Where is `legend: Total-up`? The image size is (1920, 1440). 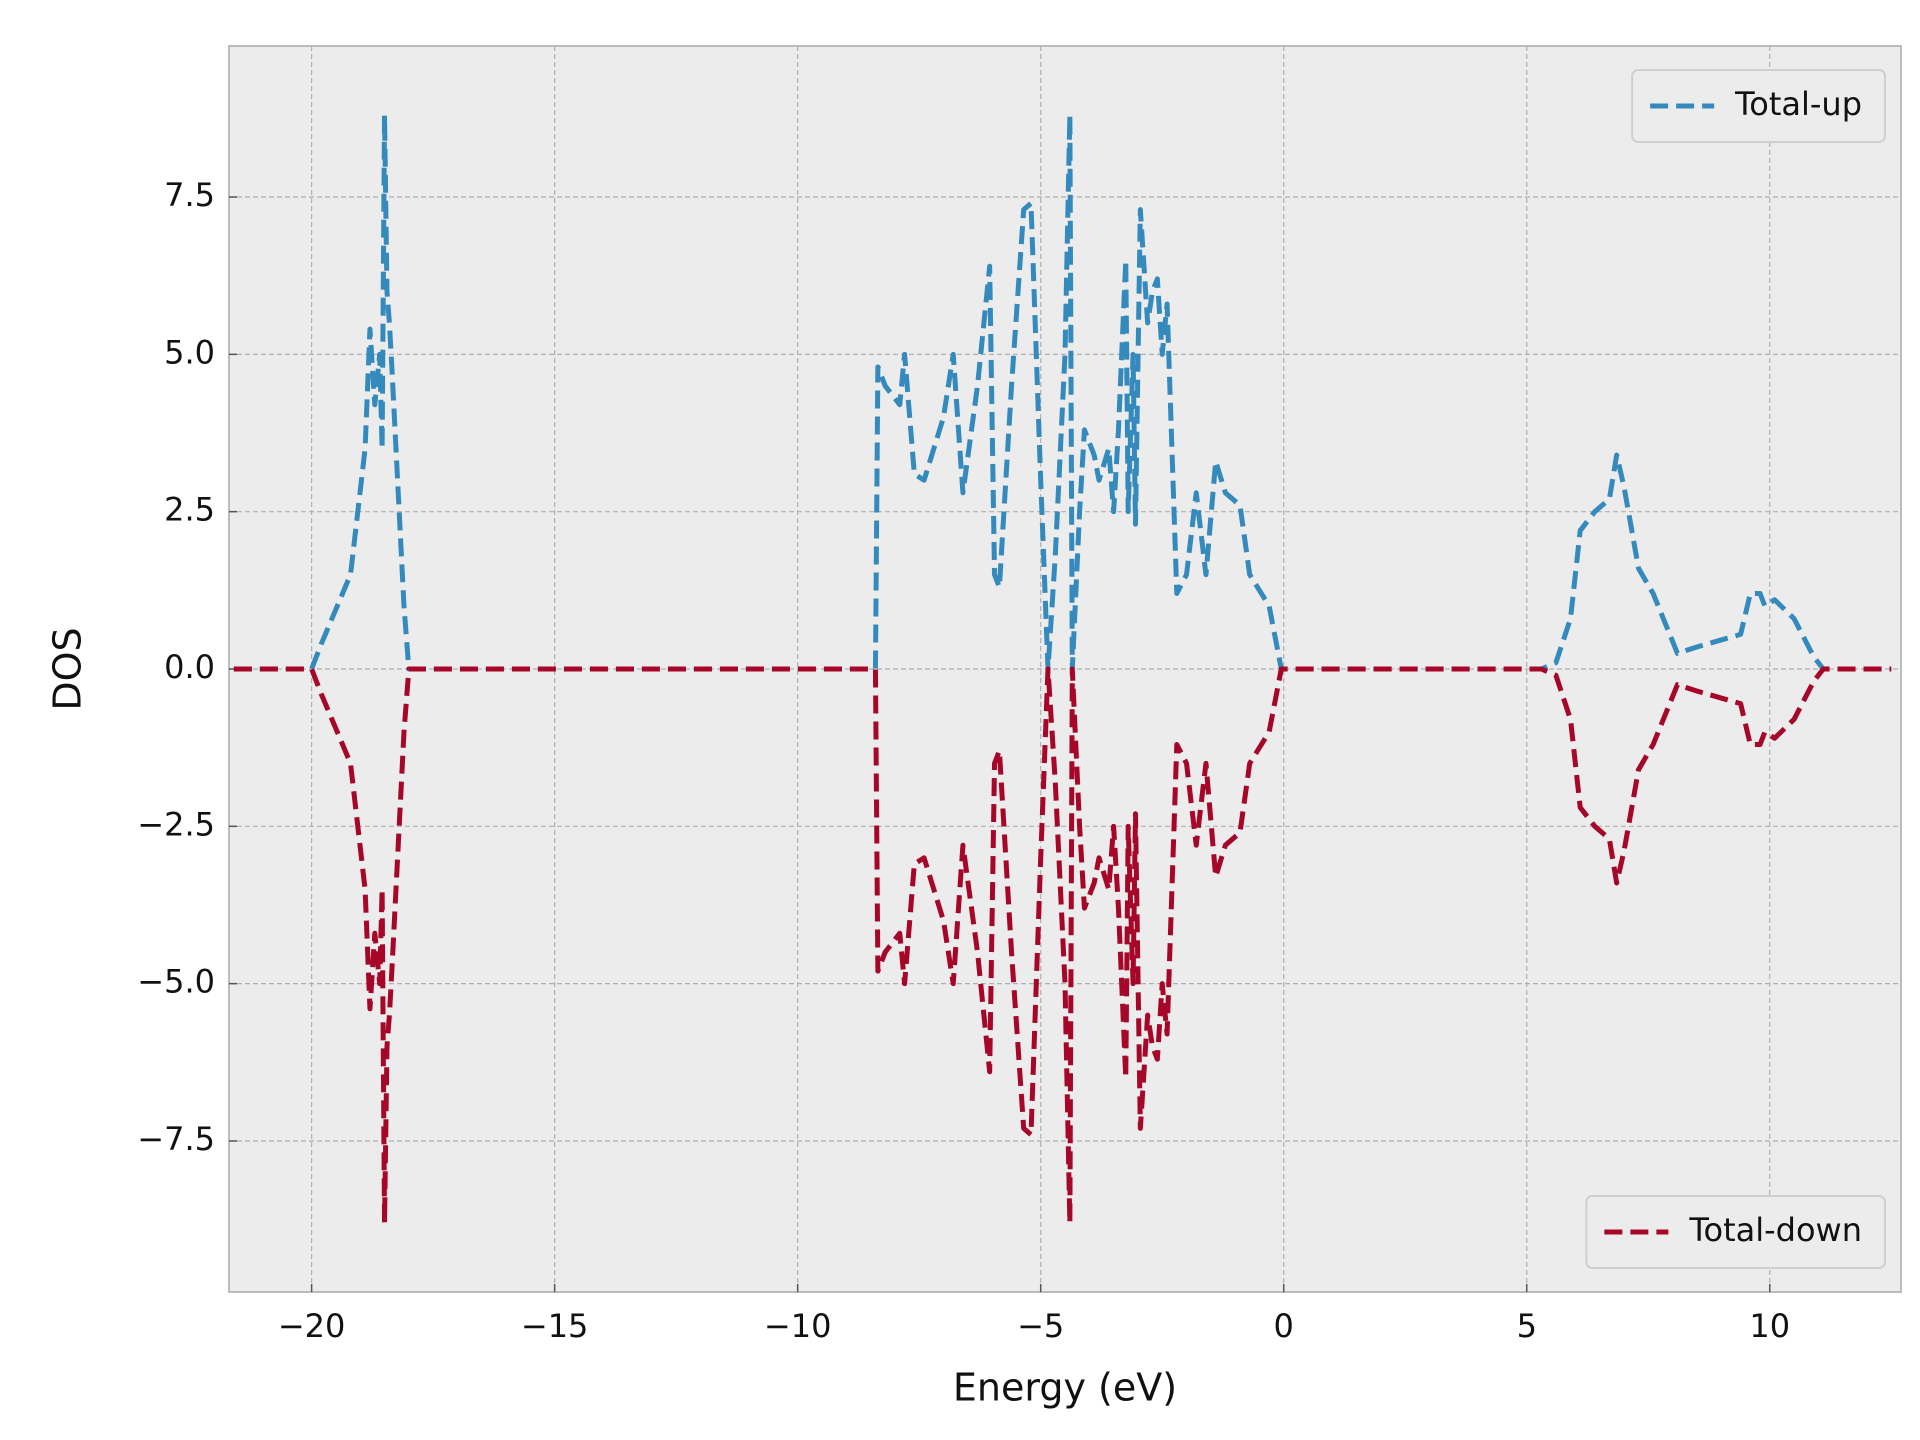
legend: Total-up is located at coordinates (1758, 106).